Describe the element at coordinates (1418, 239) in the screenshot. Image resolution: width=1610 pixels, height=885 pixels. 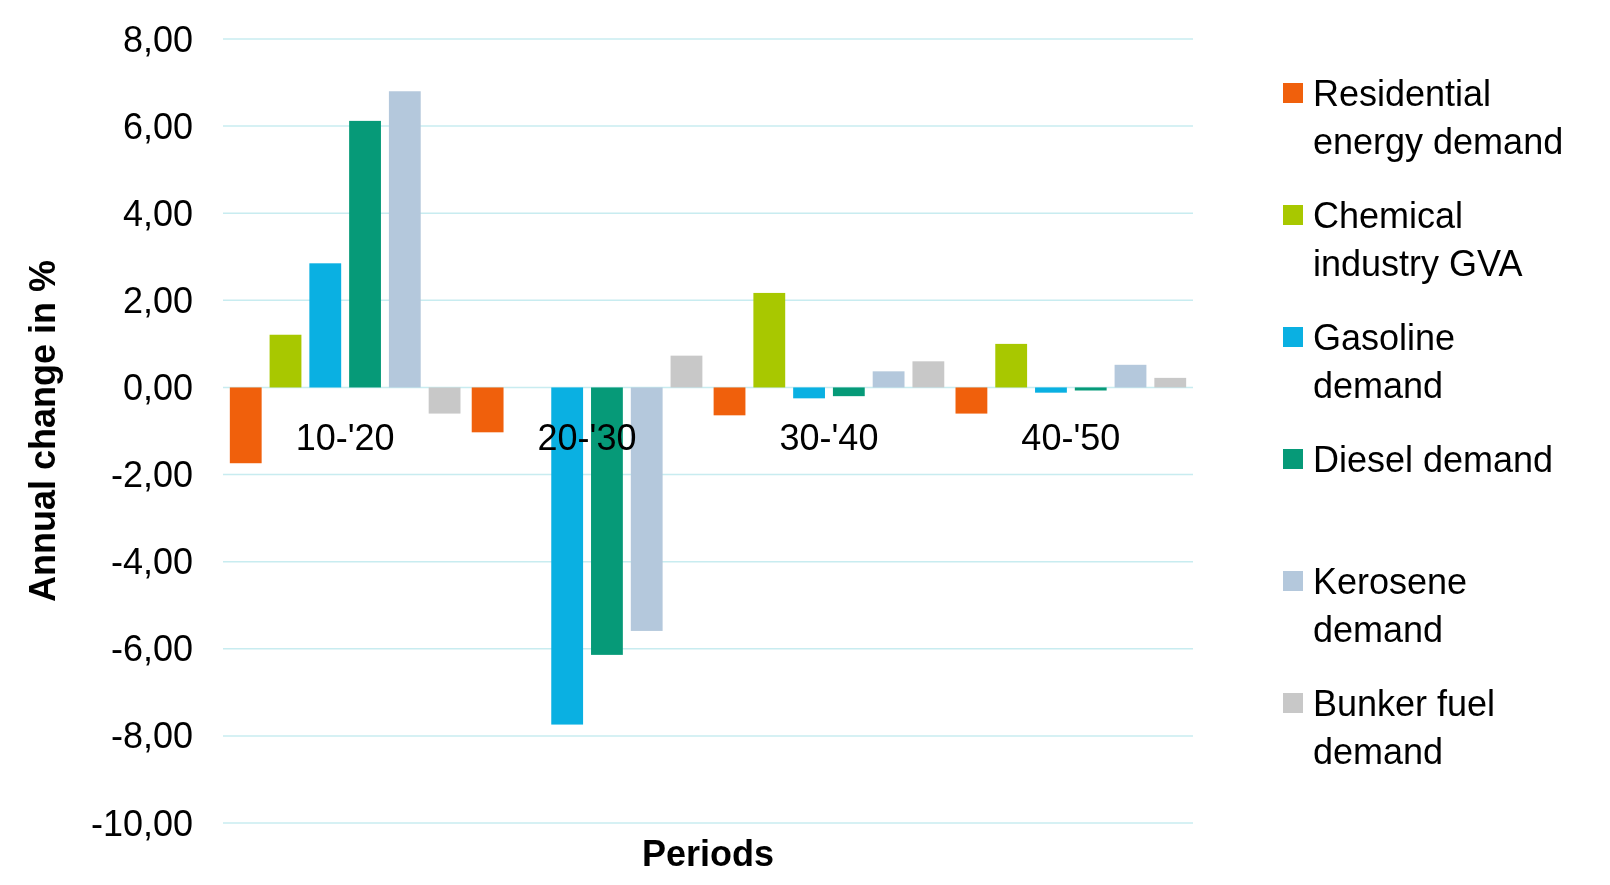
I see `legend-label: Chemical industry GVA` at that location.